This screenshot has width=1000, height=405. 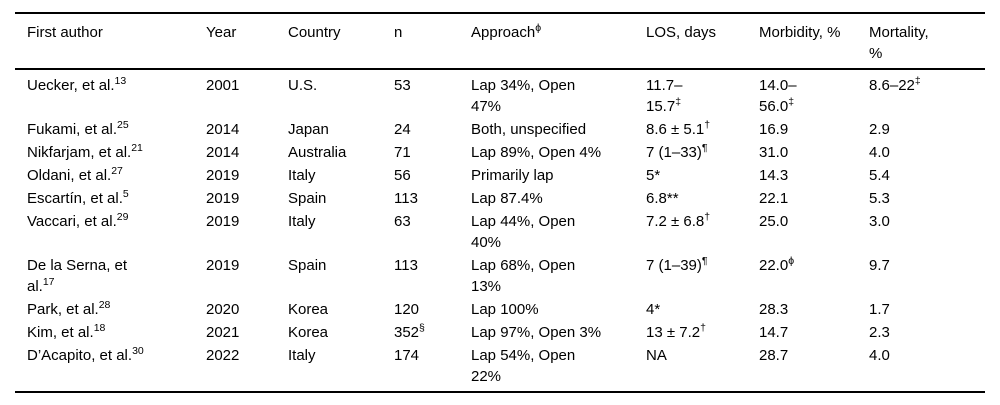 What do you see at coordinates (99, 328) in the screenshot?
I see `footnote-marker: 18` at bounding box center [99, 328].